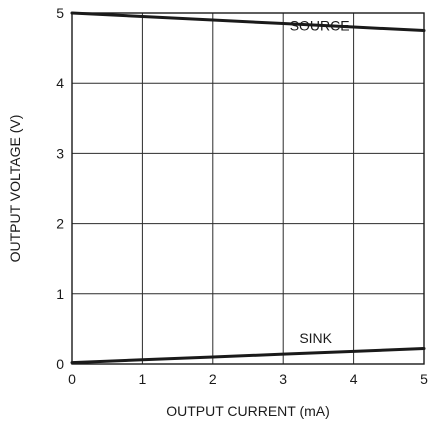 Image resolution: width=438 pixels, height=421 pixels. I want to click on x-tick-label: 4, so click(354, 379).